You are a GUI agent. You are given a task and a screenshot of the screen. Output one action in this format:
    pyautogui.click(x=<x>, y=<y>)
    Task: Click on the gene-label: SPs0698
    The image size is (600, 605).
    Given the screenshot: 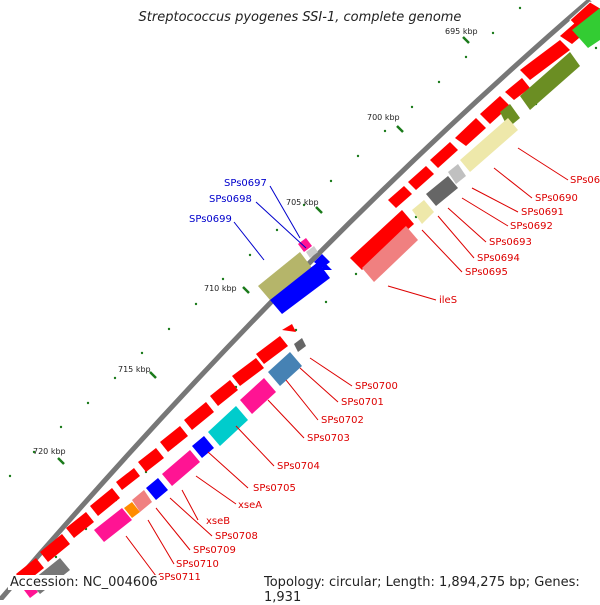 What is the action you would take?
    pyautogui.click(x=230, y=199)
    